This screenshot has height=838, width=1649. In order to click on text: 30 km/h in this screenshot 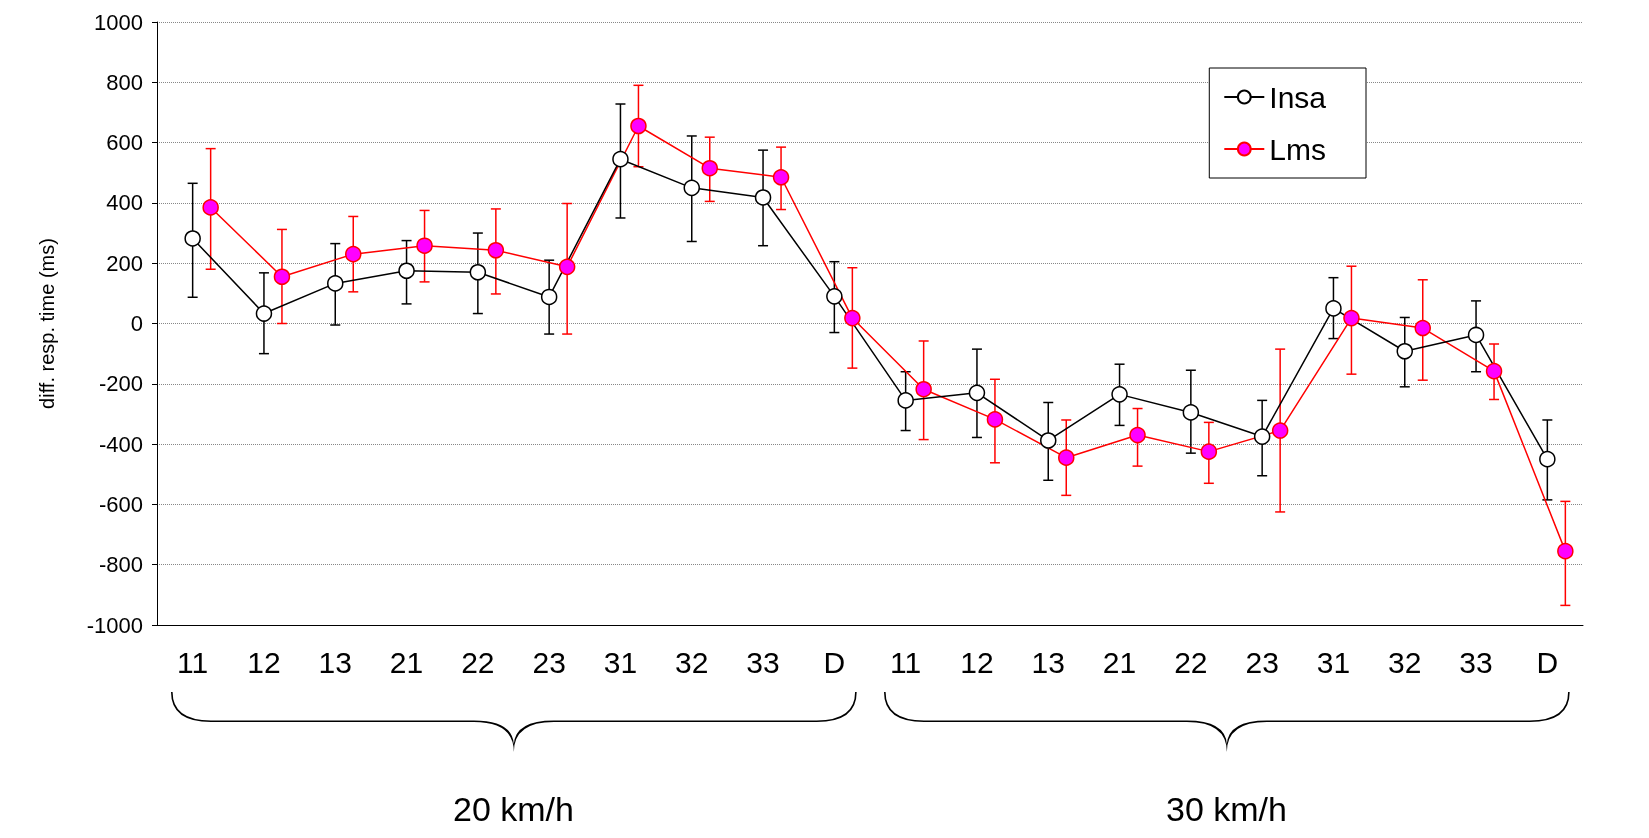, I will do `click(1226, 809)`.